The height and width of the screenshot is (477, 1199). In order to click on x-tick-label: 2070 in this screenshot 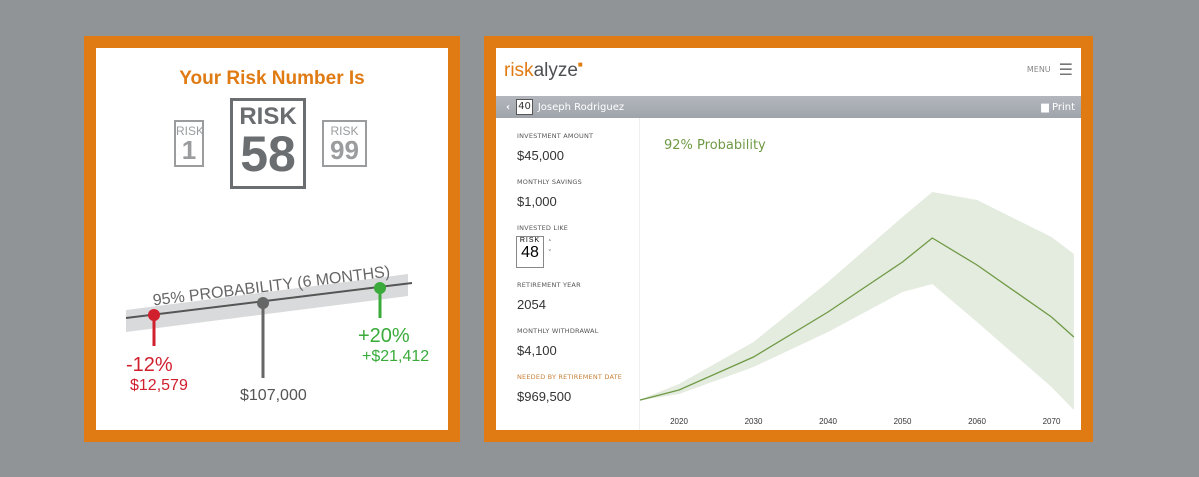, I will do `click(1052, 421)`.